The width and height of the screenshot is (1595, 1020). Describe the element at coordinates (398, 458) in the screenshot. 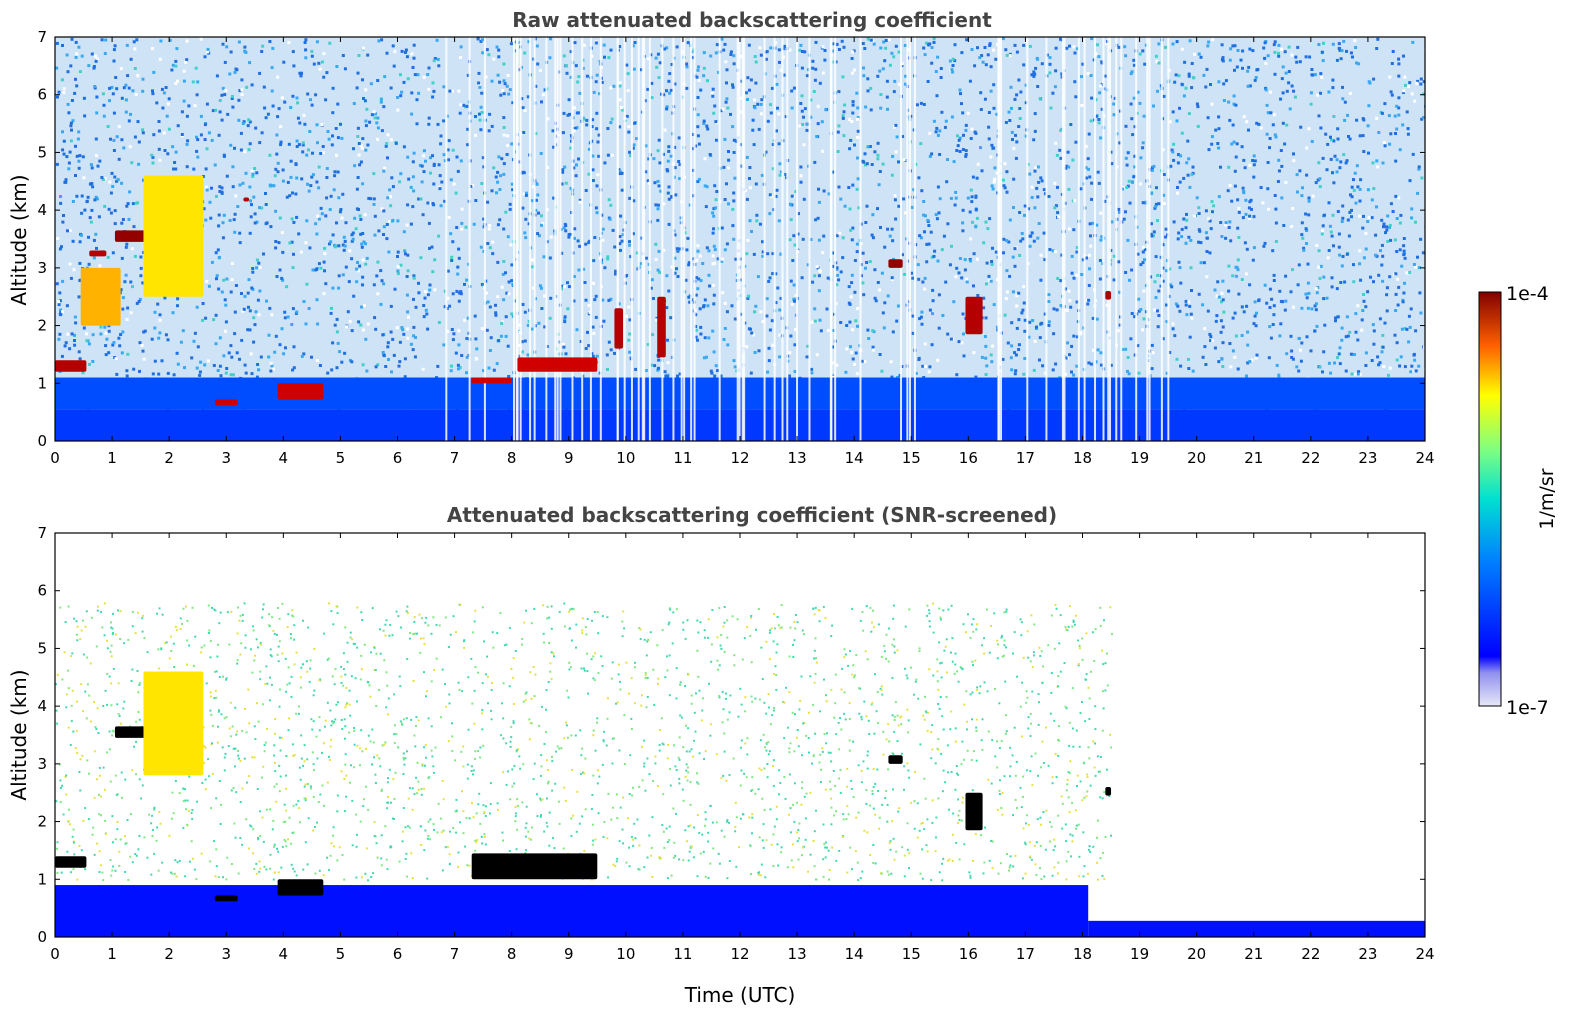

I see `x-tick-label: 6` at that location.